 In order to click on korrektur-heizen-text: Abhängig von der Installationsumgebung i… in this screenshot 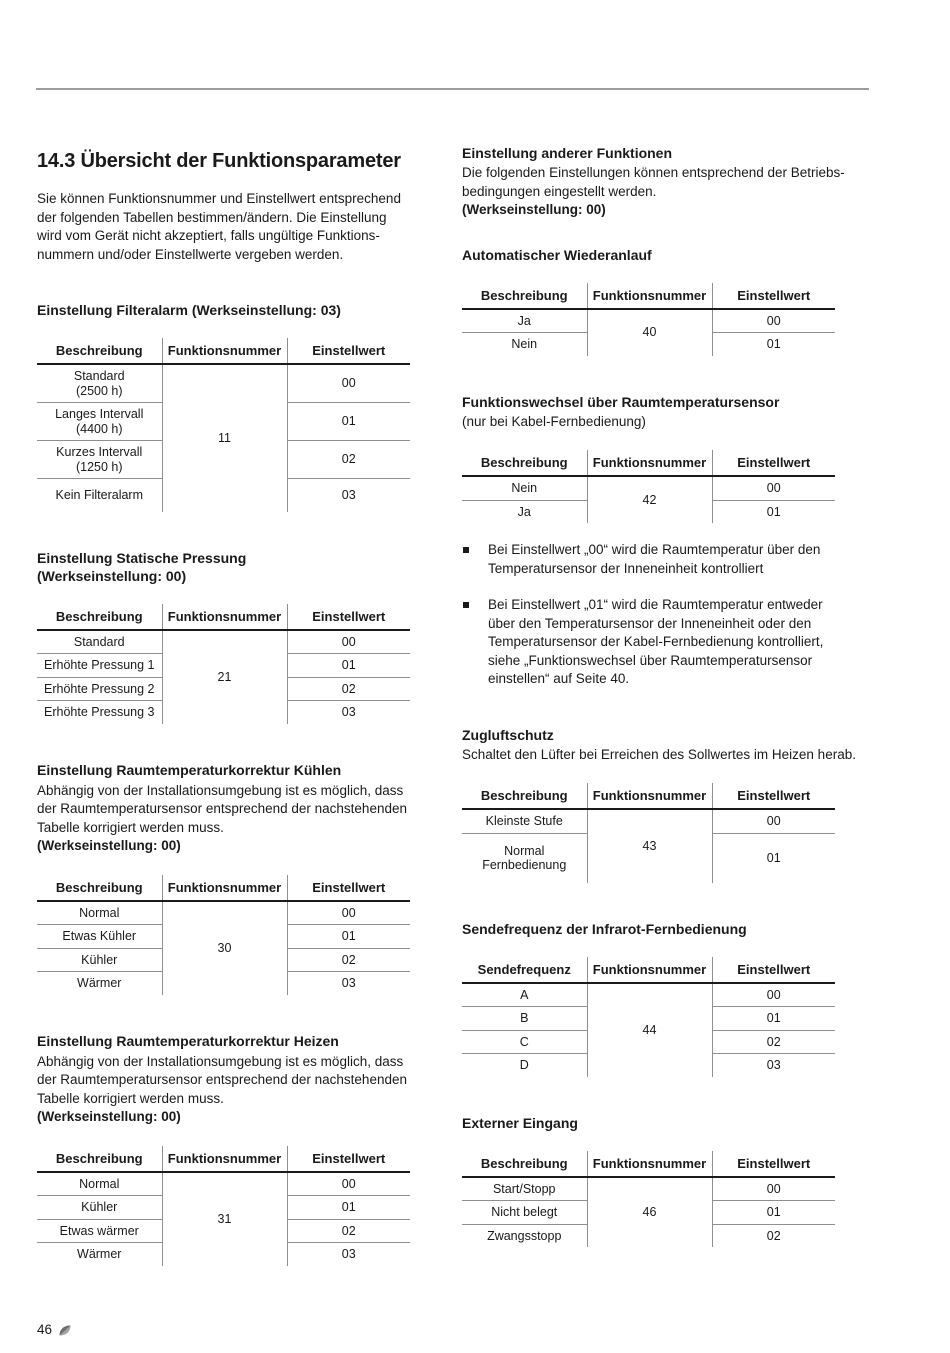, I will do `click(222, 1079)`.